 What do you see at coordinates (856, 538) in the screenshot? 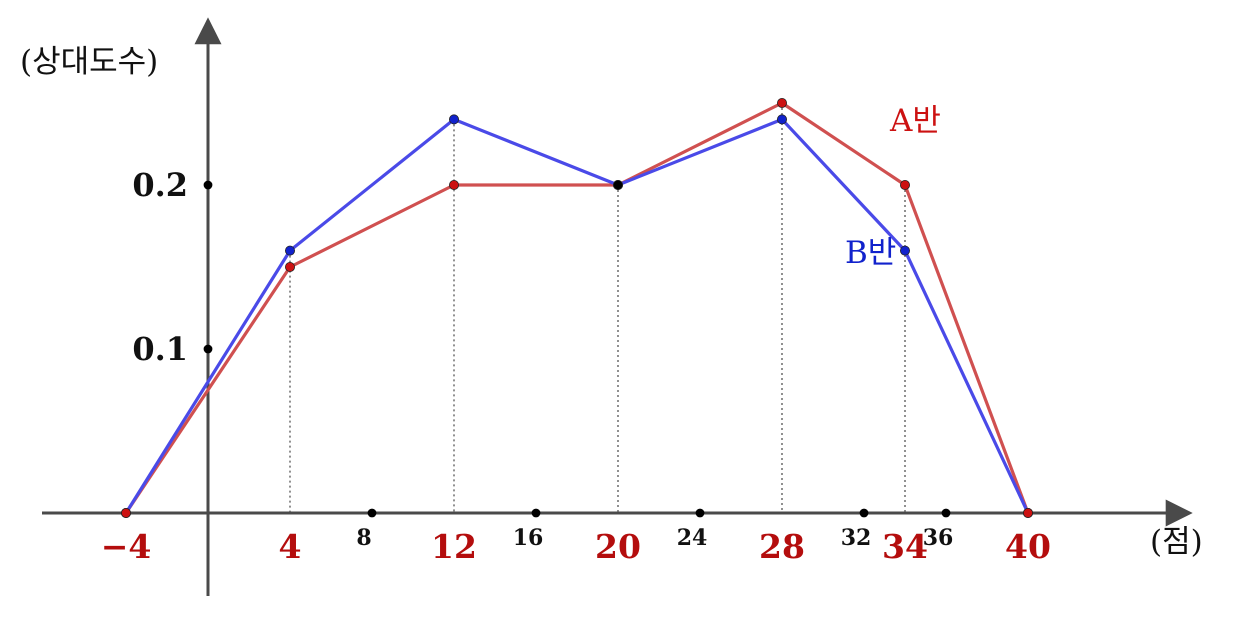
I see `x-tick-label: 32` at bounding box center [856, 538].